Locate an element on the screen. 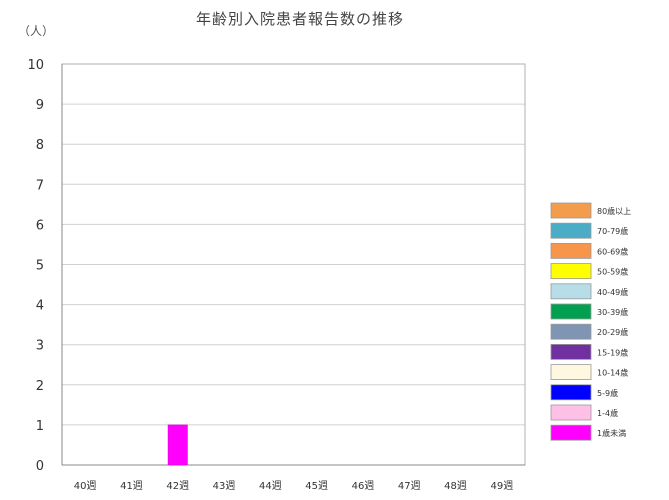 Image resolution: width=669 pixels, height=500 pixels. legend-label: 50-59歳 is located at coordinates (612, 272).